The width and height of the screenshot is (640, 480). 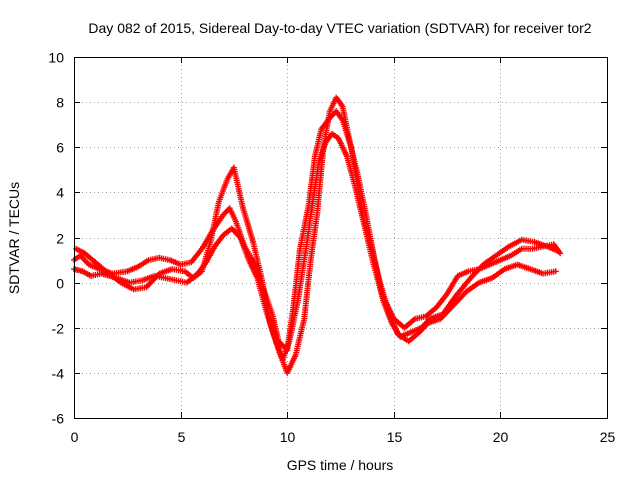 What do you see at coordinates (56, 58) in the screenshot?
I see `y-tick-label: 10` at bounding box center [56, 58].